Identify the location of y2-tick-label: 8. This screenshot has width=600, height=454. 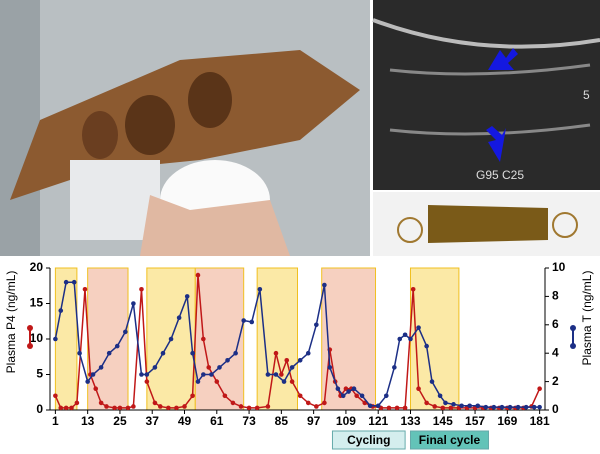
(555, 296).